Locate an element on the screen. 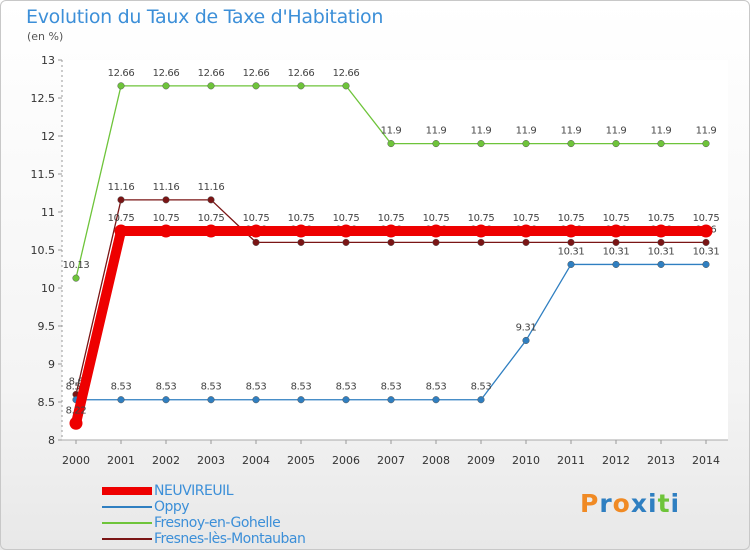  logo-letter: i is located at coordinates (653, 503).